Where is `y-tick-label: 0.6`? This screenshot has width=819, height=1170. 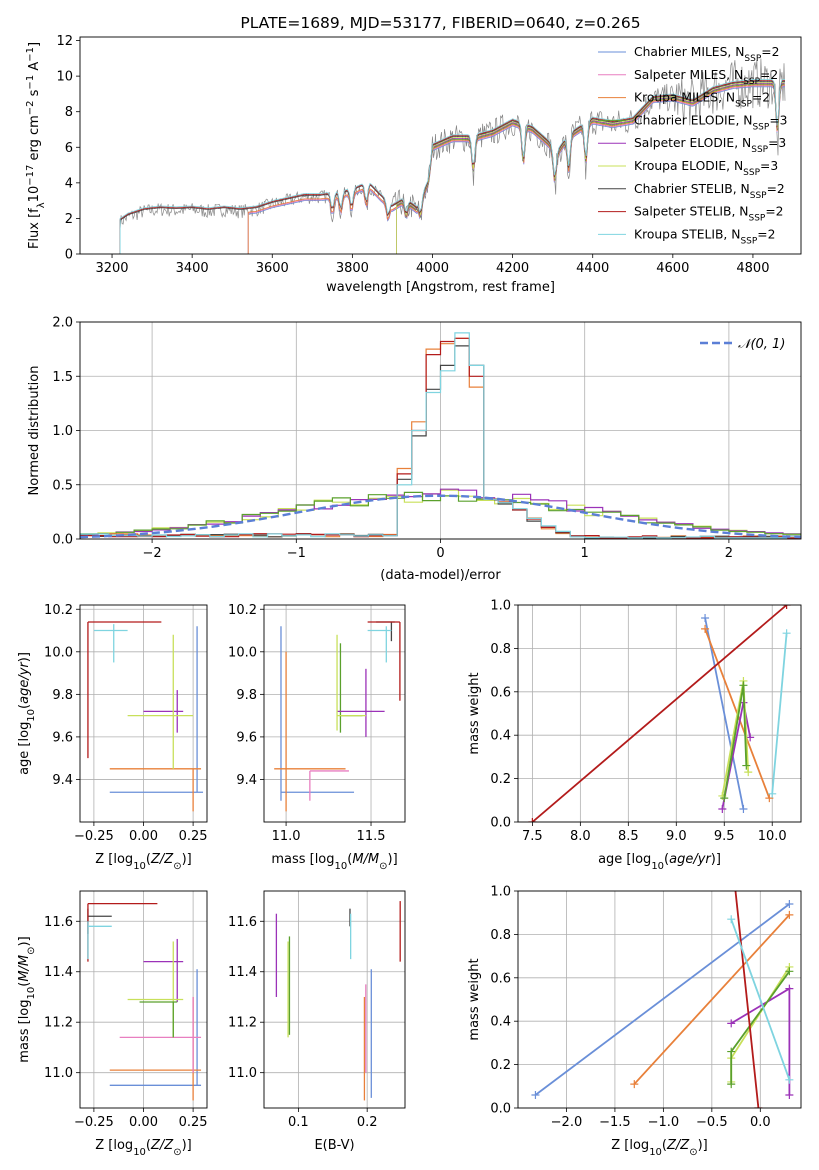 y-tick-label: 0.6 is located at coordinates (500, 692).